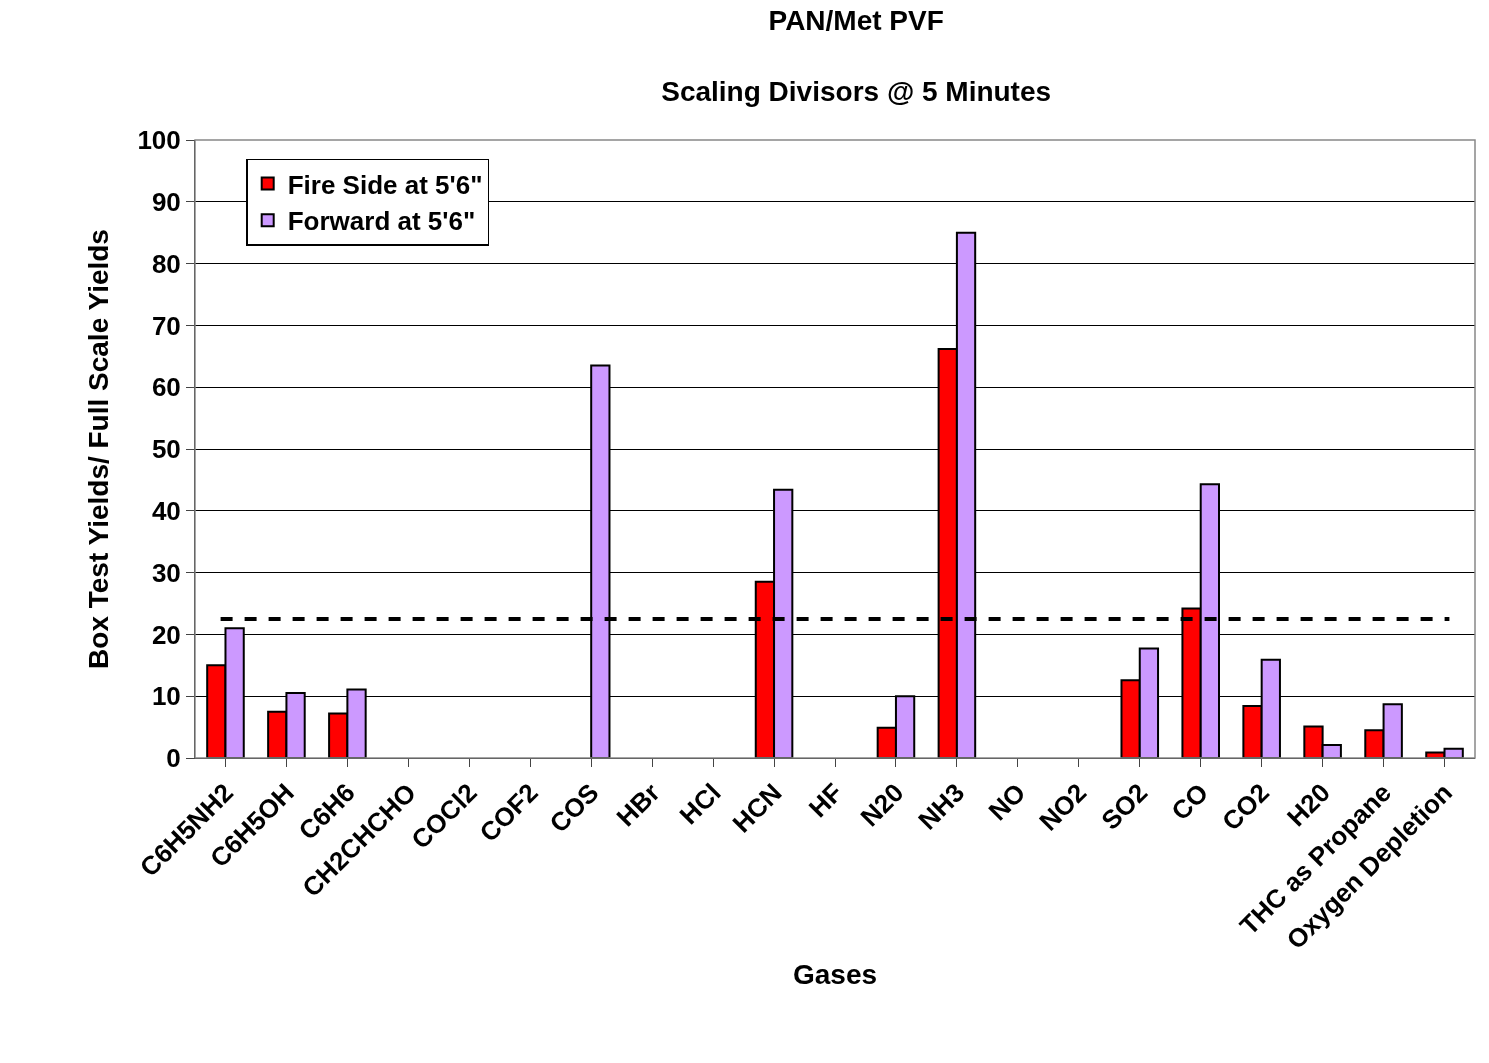 The width and height of the screenshot is (1489, 1063). I want to click on y-axis-title: Box Test Yields/ Full Scale Yields, so click(99, 449).